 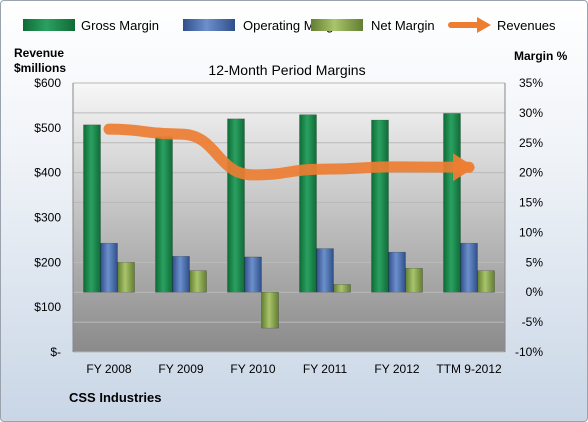 I want to click on revenue-line, so click(x=289, y=152).